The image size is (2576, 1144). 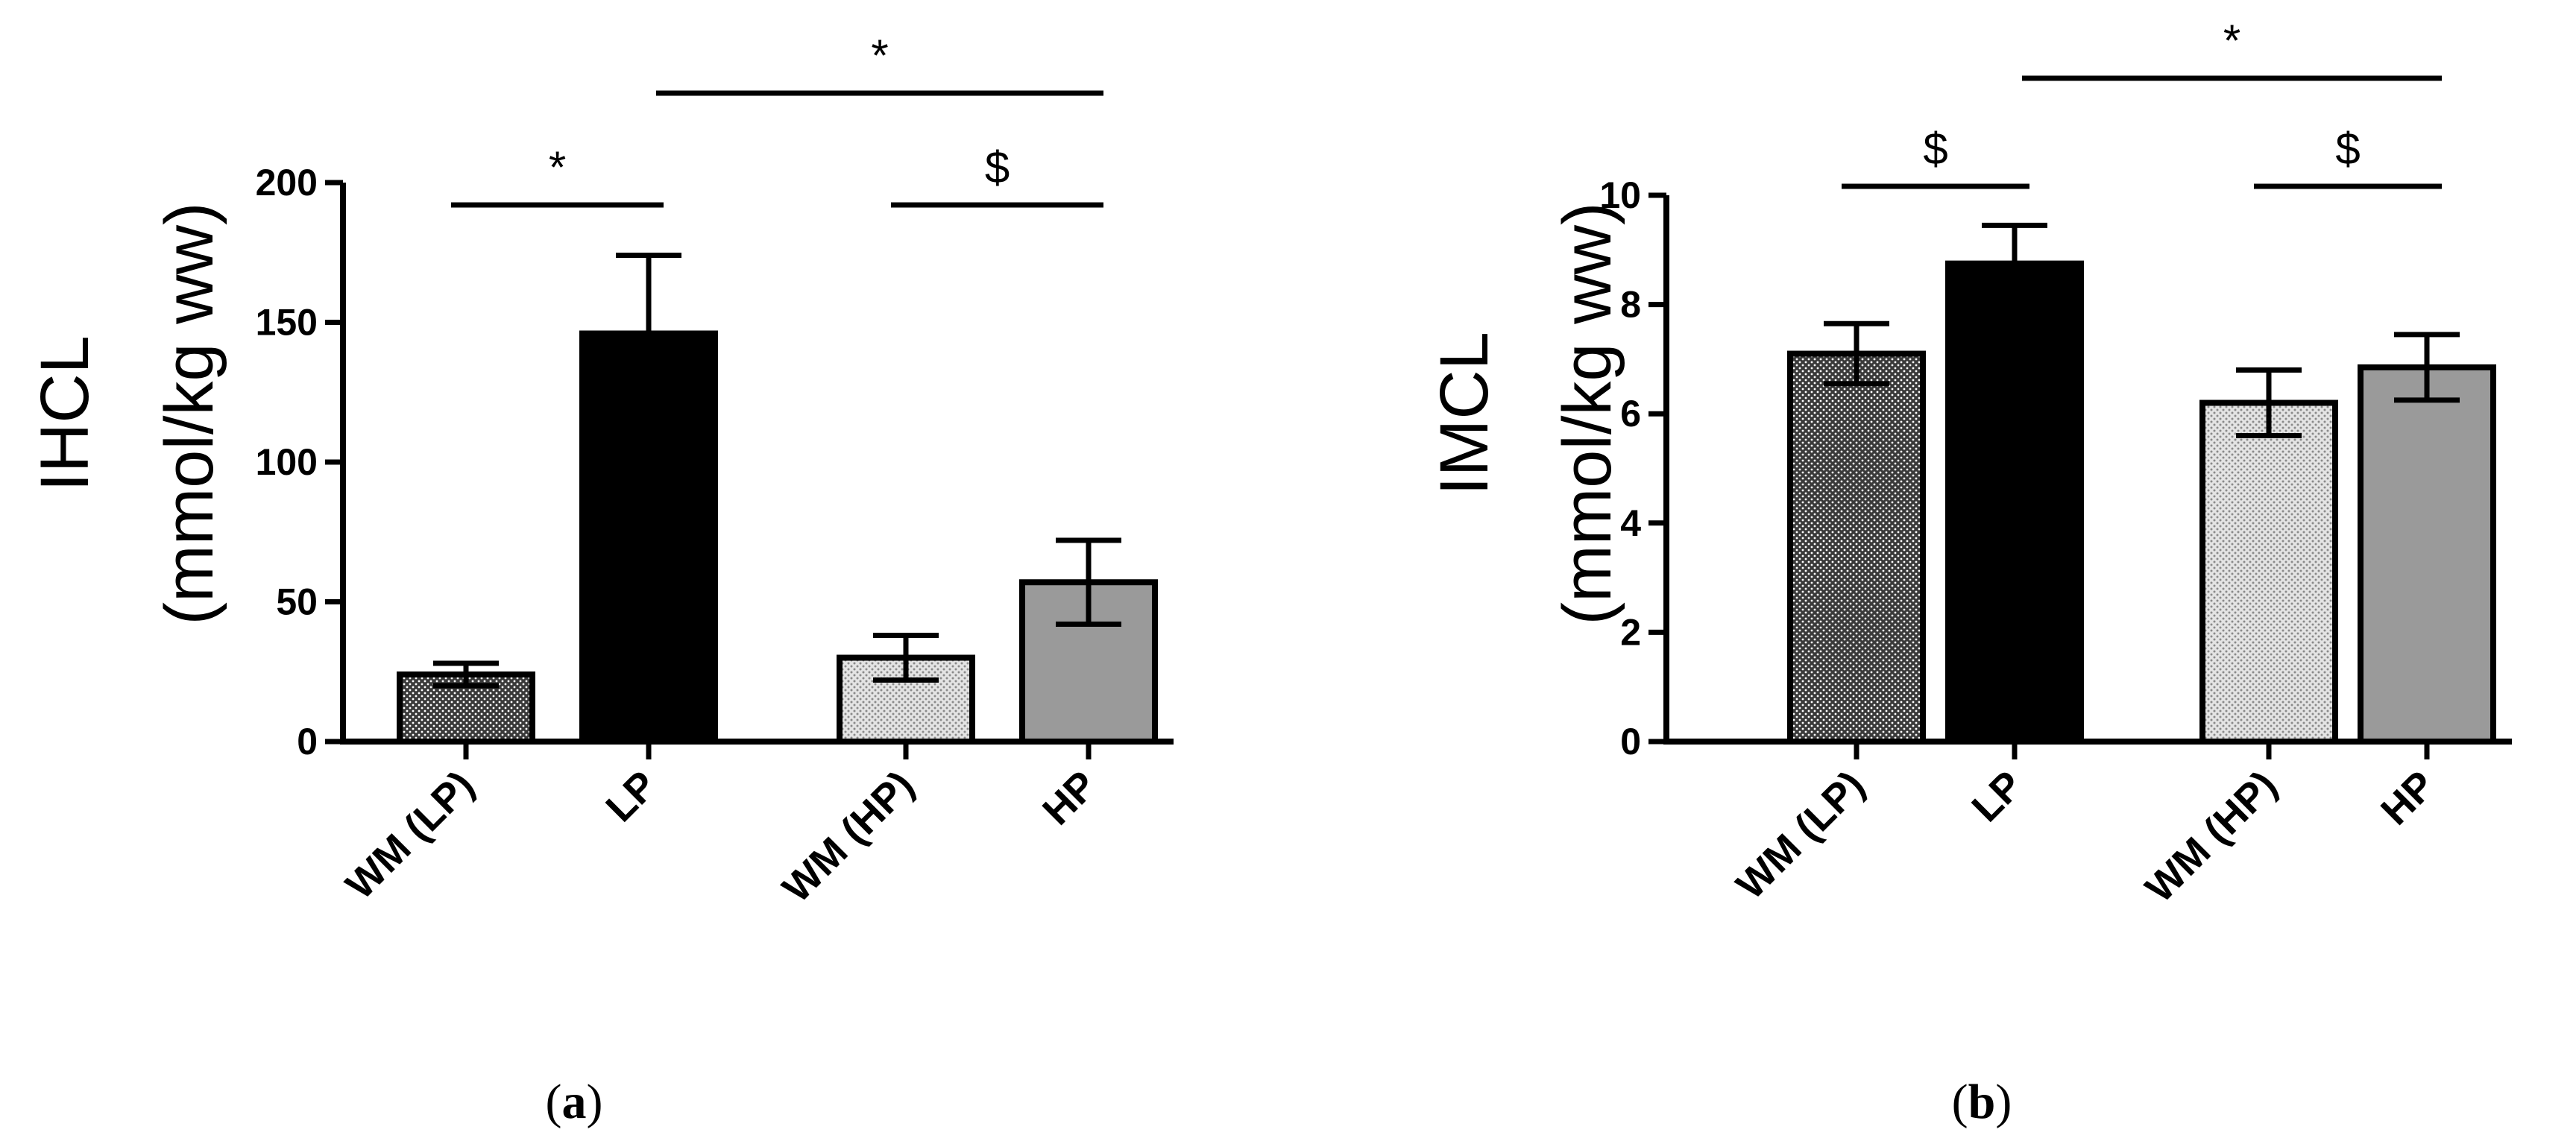 I want to click on significance-label-b: *, so click(x=2231, y=41).